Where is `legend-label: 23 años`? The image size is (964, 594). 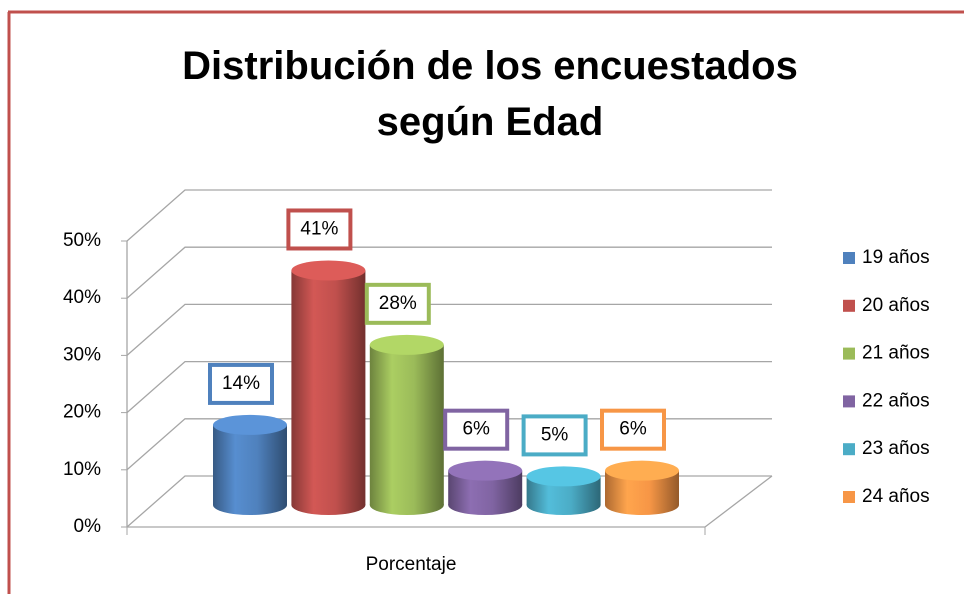
legend-label: 23 años is located at coordinates (896, 448).